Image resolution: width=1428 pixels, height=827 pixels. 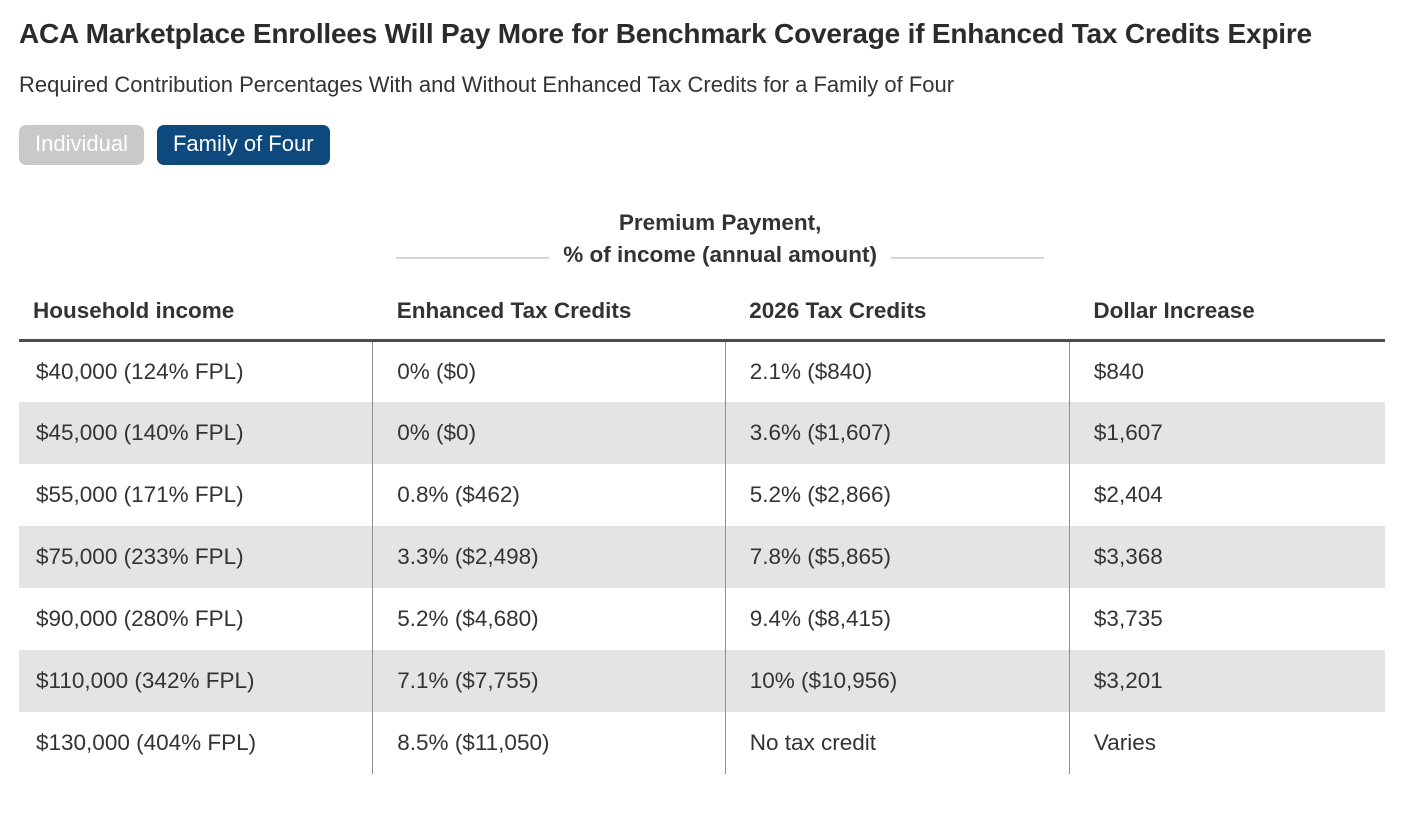 I want to click on group-header-rule-right, so click(x=967, y=257).